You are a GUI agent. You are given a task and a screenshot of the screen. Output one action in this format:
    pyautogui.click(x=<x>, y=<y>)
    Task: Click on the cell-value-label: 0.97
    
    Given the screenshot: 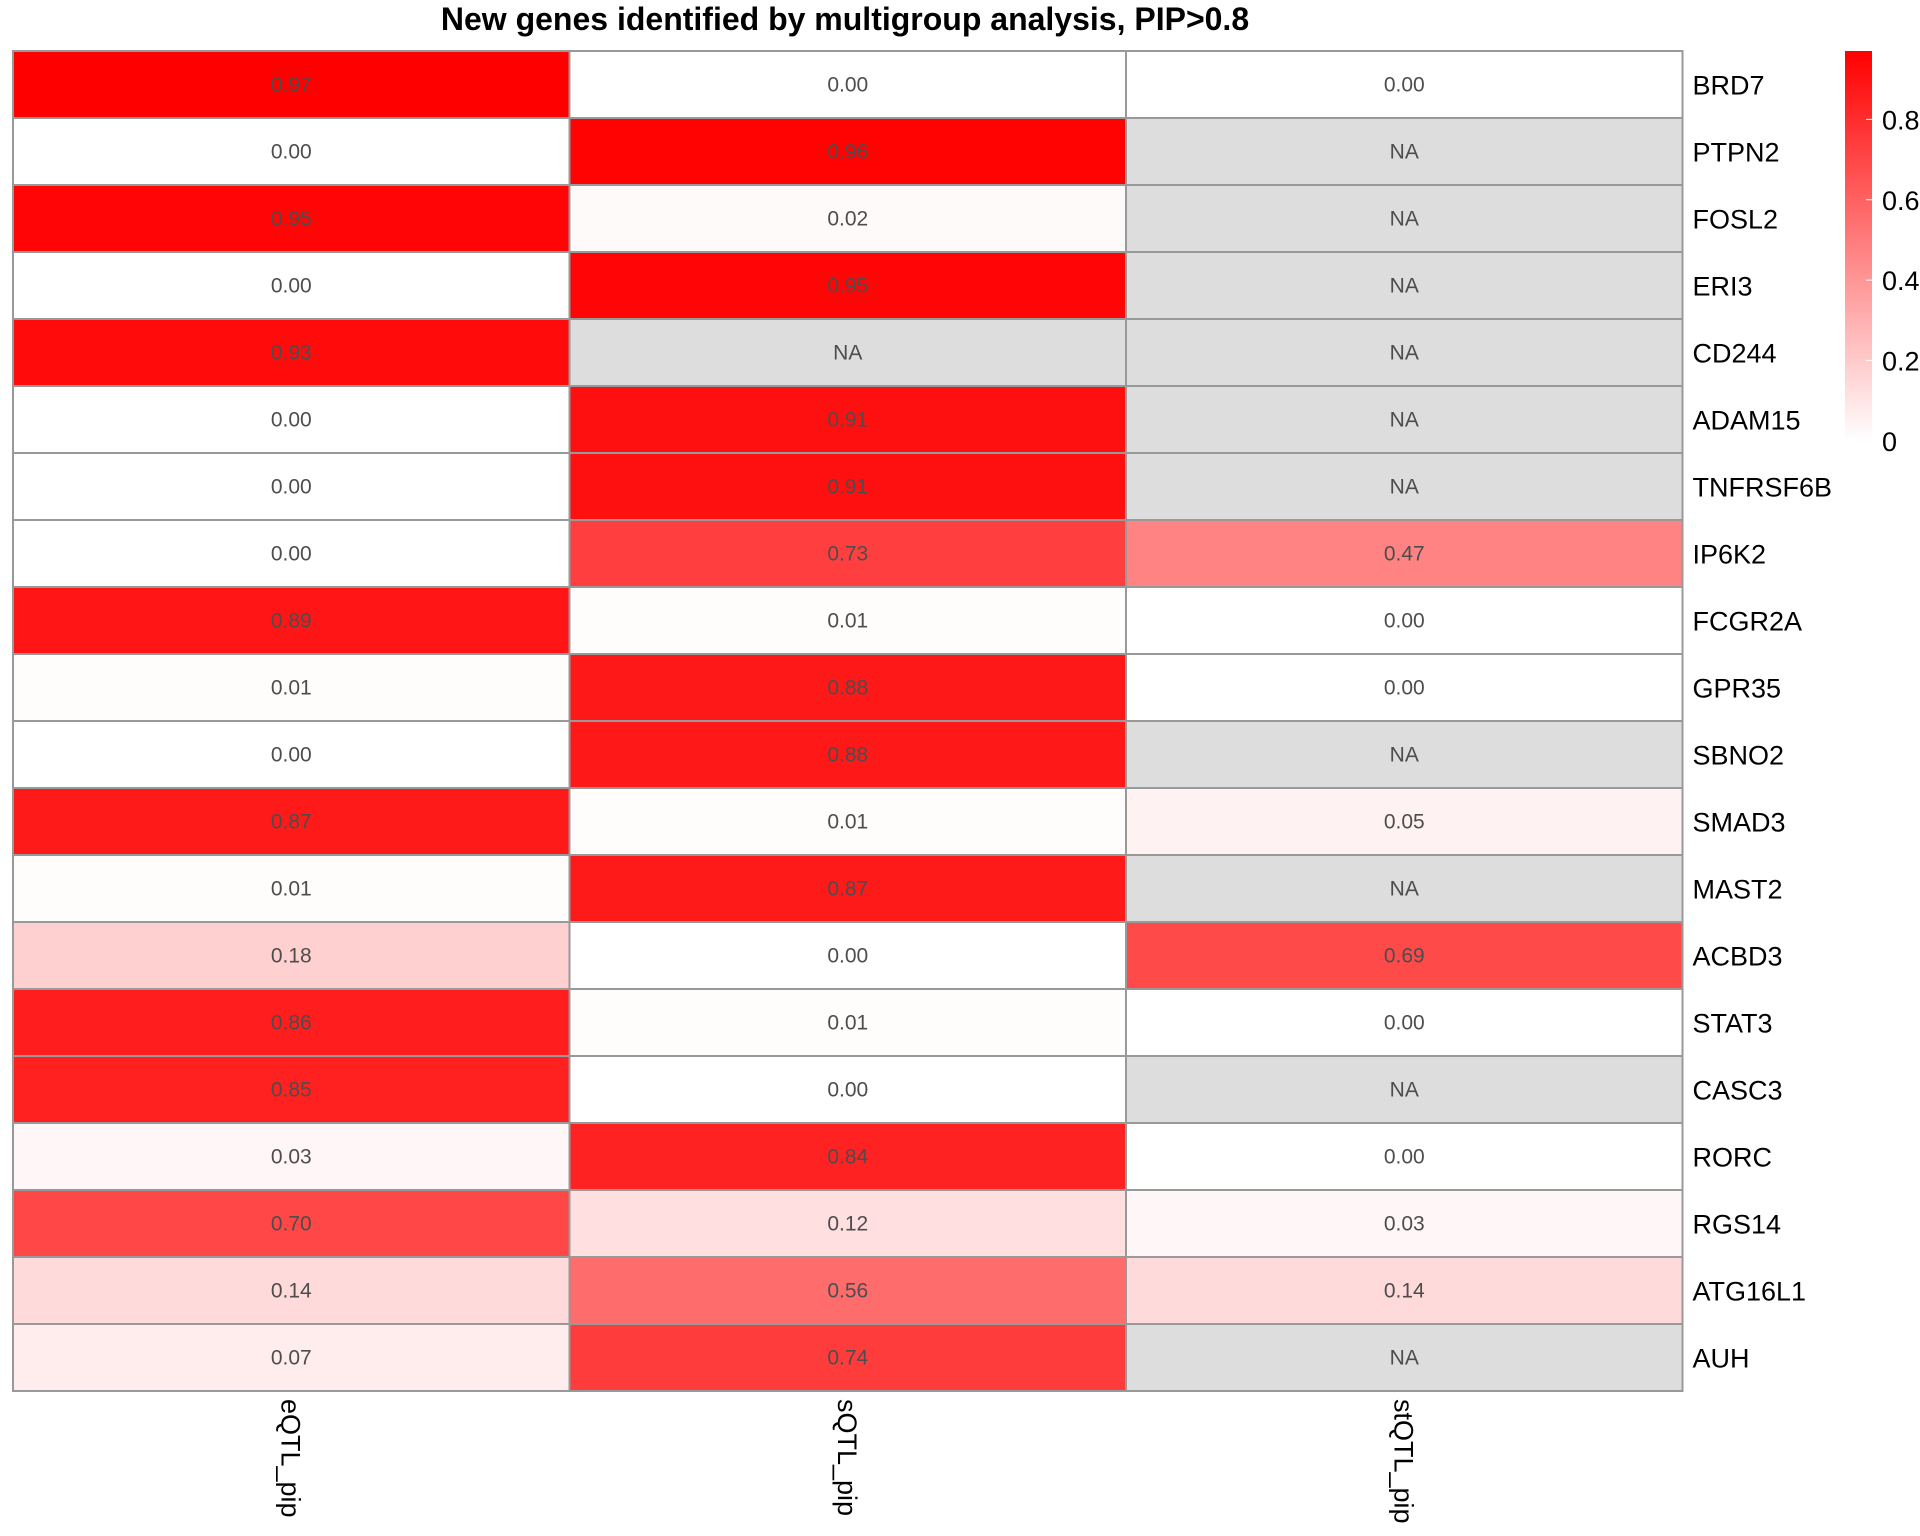 What is the action you would take?
    pyautogui.click(x=291, y=85)
    